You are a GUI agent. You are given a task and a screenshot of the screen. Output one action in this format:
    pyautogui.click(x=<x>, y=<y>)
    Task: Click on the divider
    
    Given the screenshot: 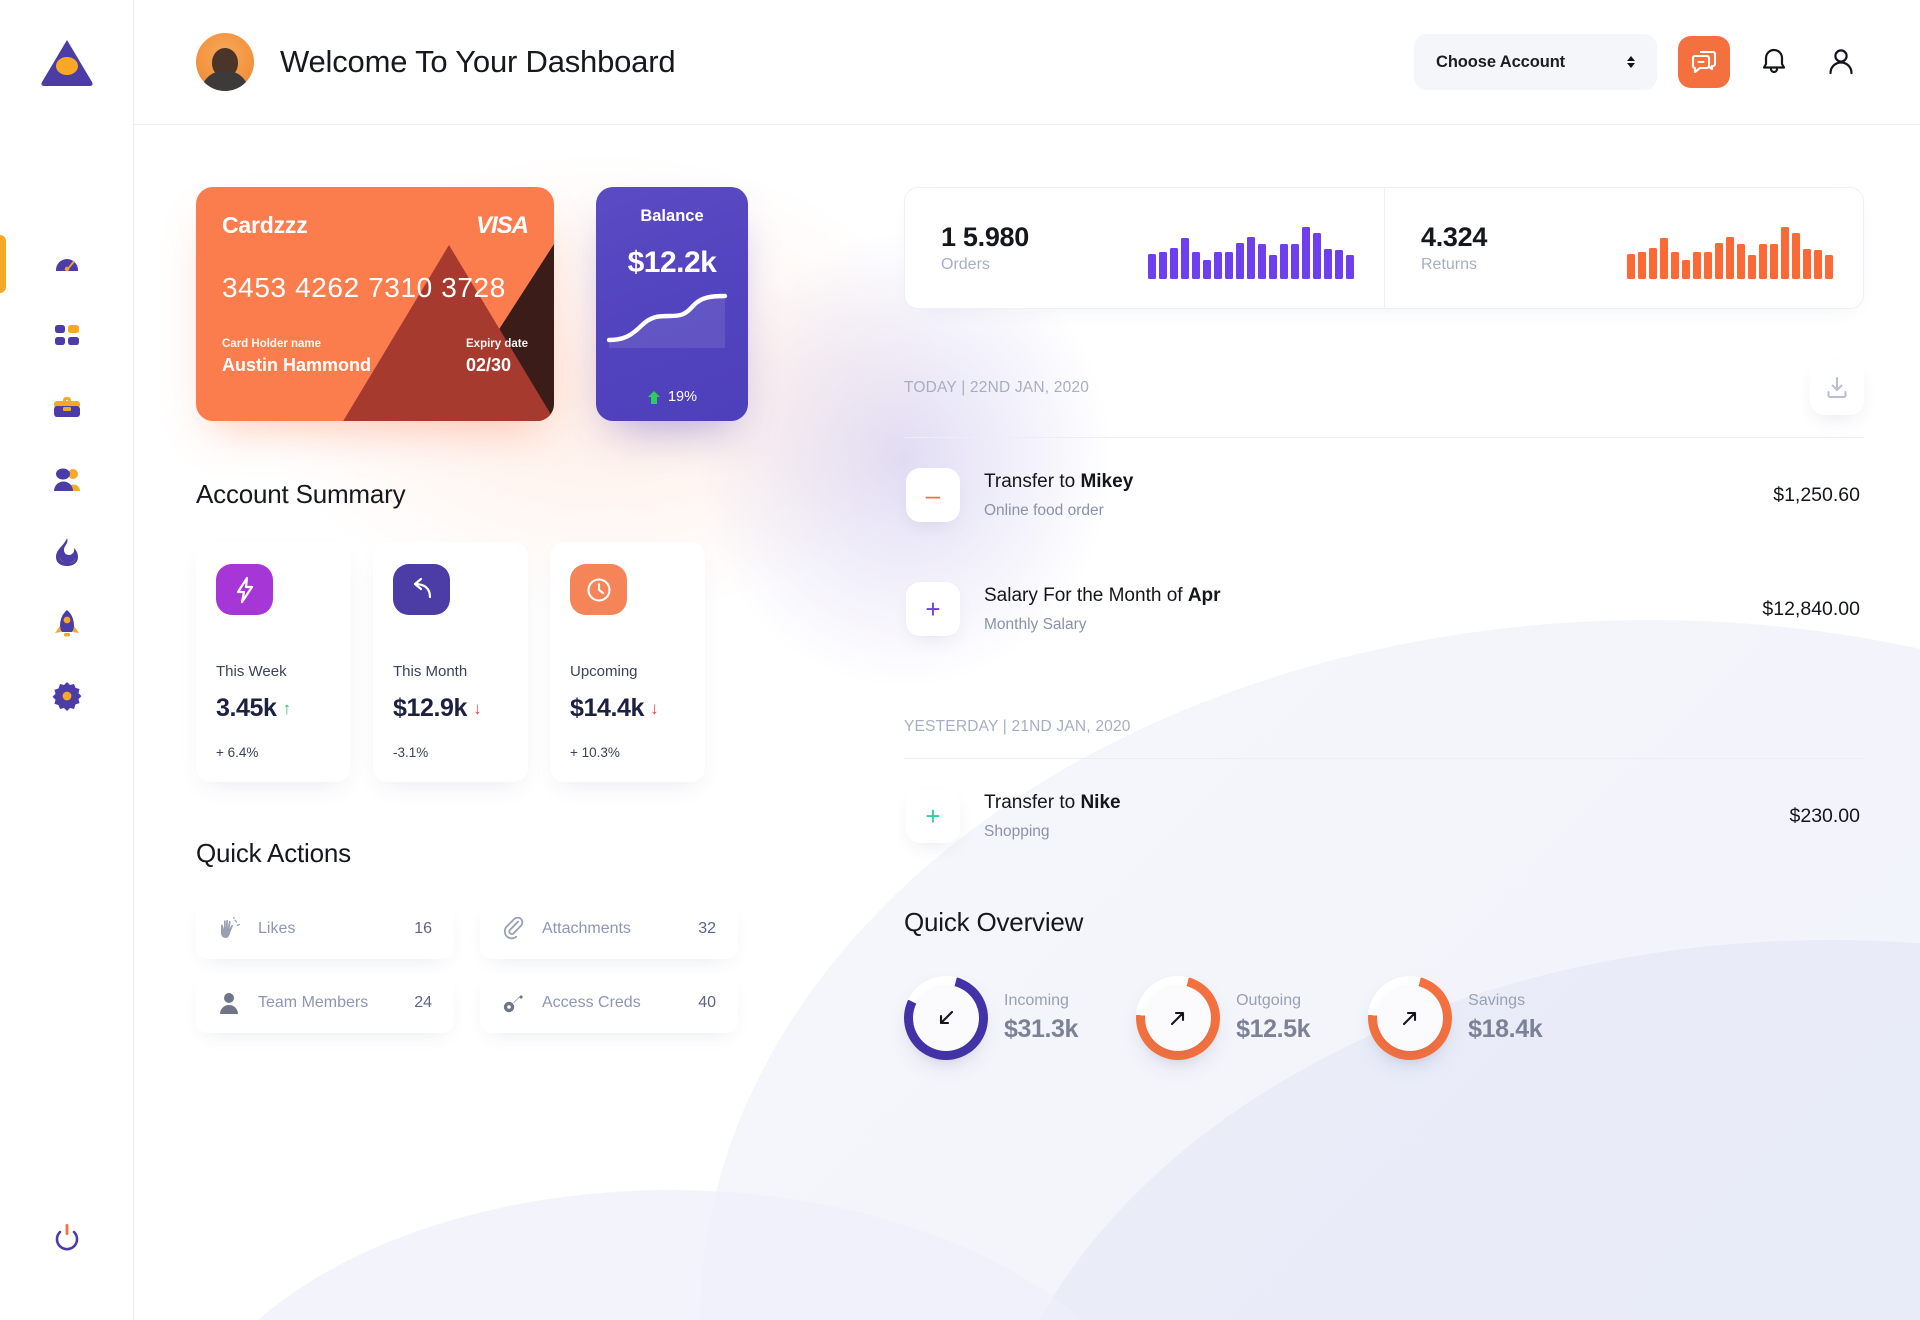 What is the action you would take?
    pyautogui.click(x=1384, y=437)
    